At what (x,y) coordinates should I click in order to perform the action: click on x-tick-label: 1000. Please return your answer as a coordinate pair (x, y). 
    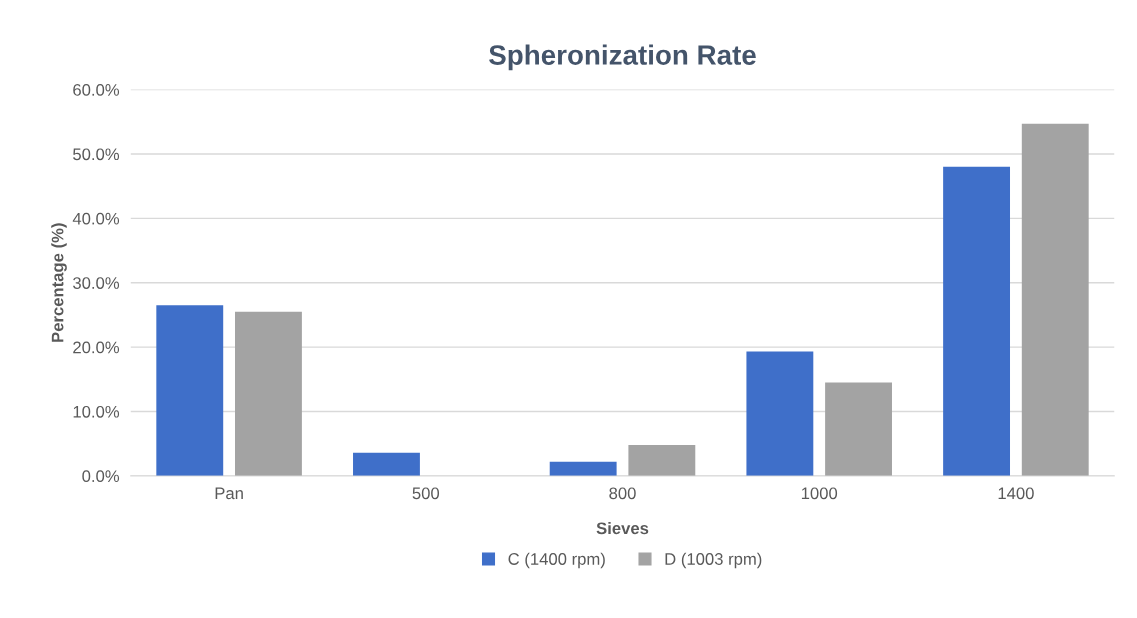
    Looking at the image, I should click on (819, 493).